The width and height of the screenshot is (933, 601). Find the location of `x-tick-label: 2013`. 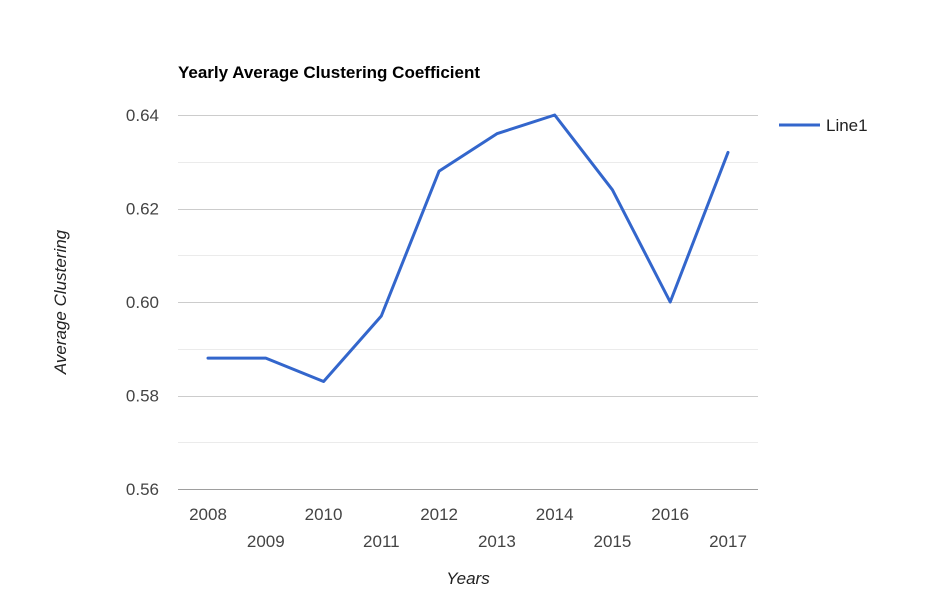

x-tick-label: 2013 is located at coordinates (497, 541).